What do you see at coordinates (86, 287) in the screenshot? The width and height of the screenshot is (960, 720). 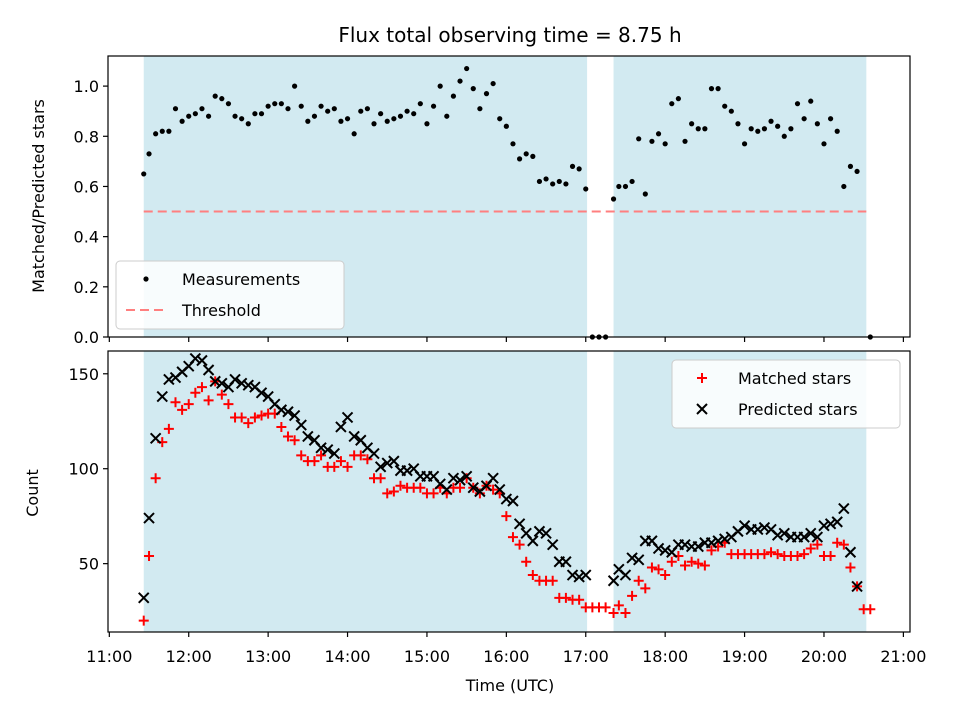 I see `top-ytick-label: 0.2` at bounding box center [86, 287].